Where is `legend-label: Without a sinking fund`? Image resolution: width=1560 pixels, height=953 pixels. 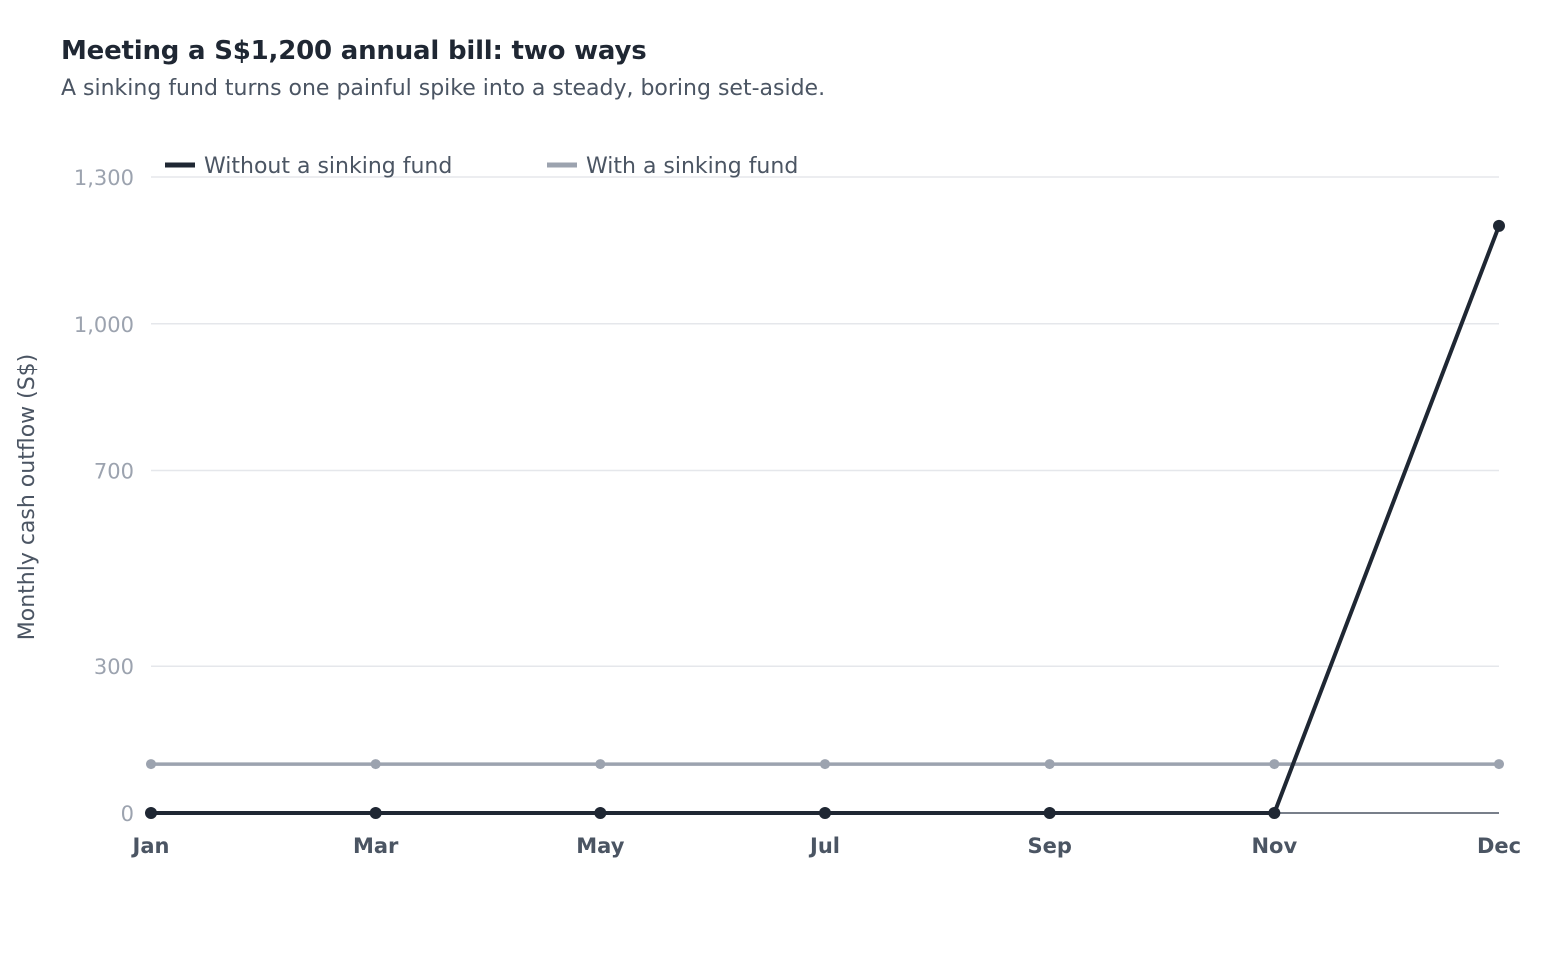 legend-label: Without a sinking fund is located at coordinates (328, 166).